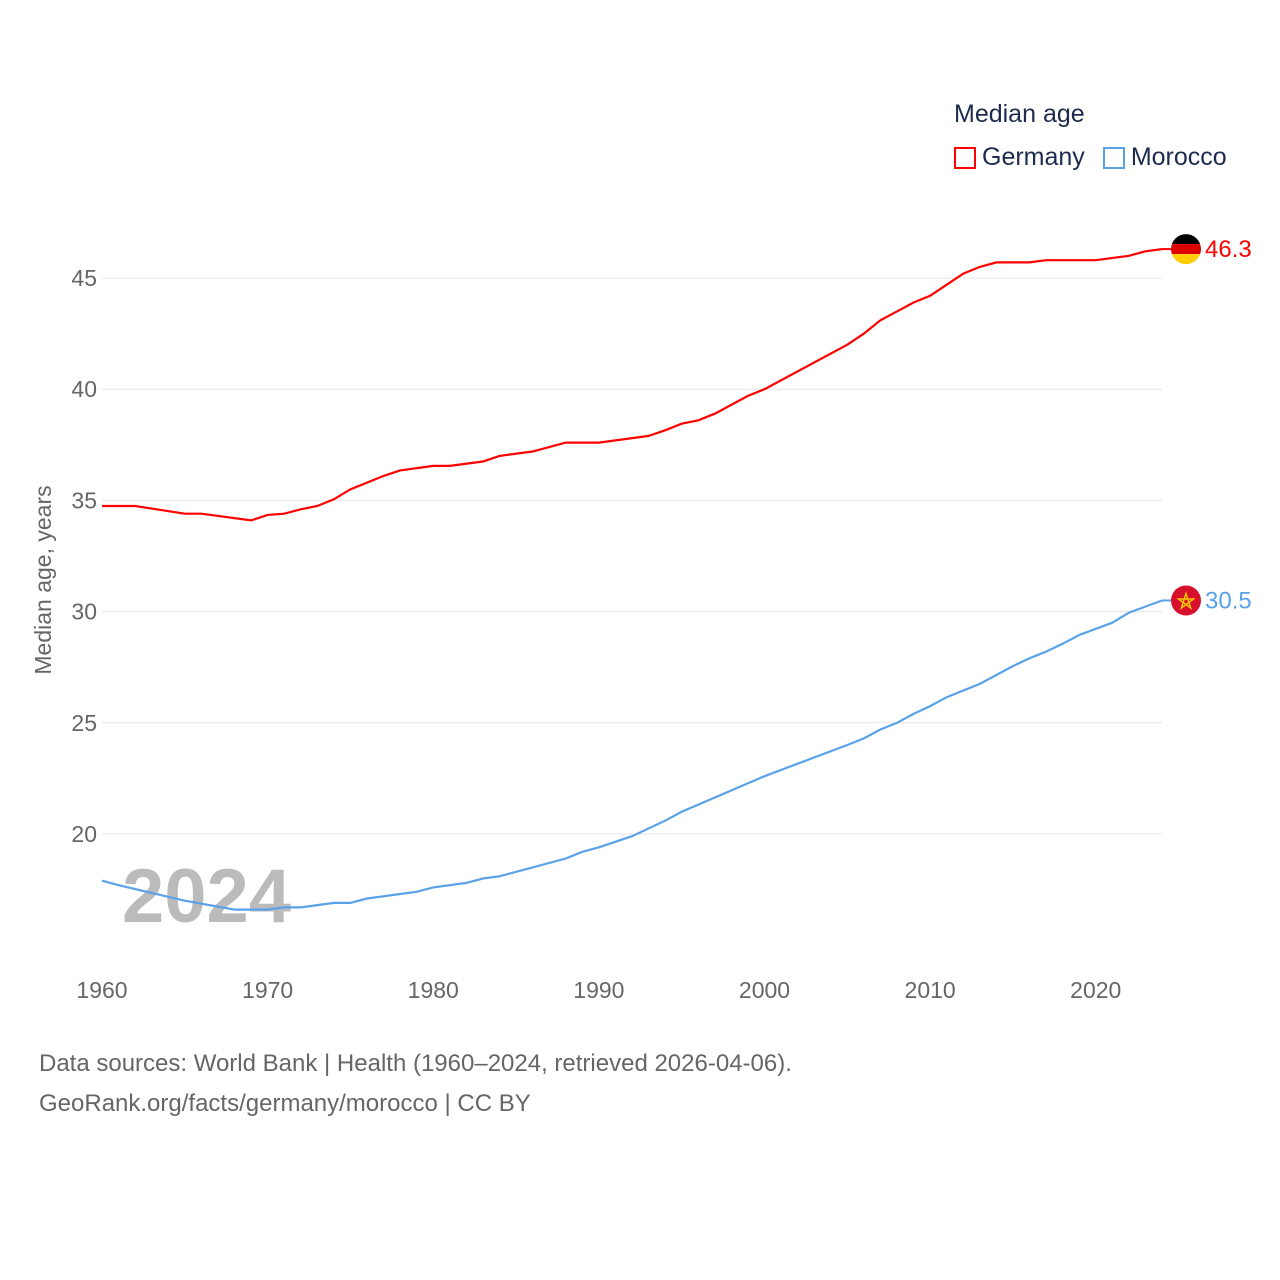  What do you see at coordinates (1033, 157) in the screenshot?
I see `legend-label: Germany` at bounding box center [1033, 157].